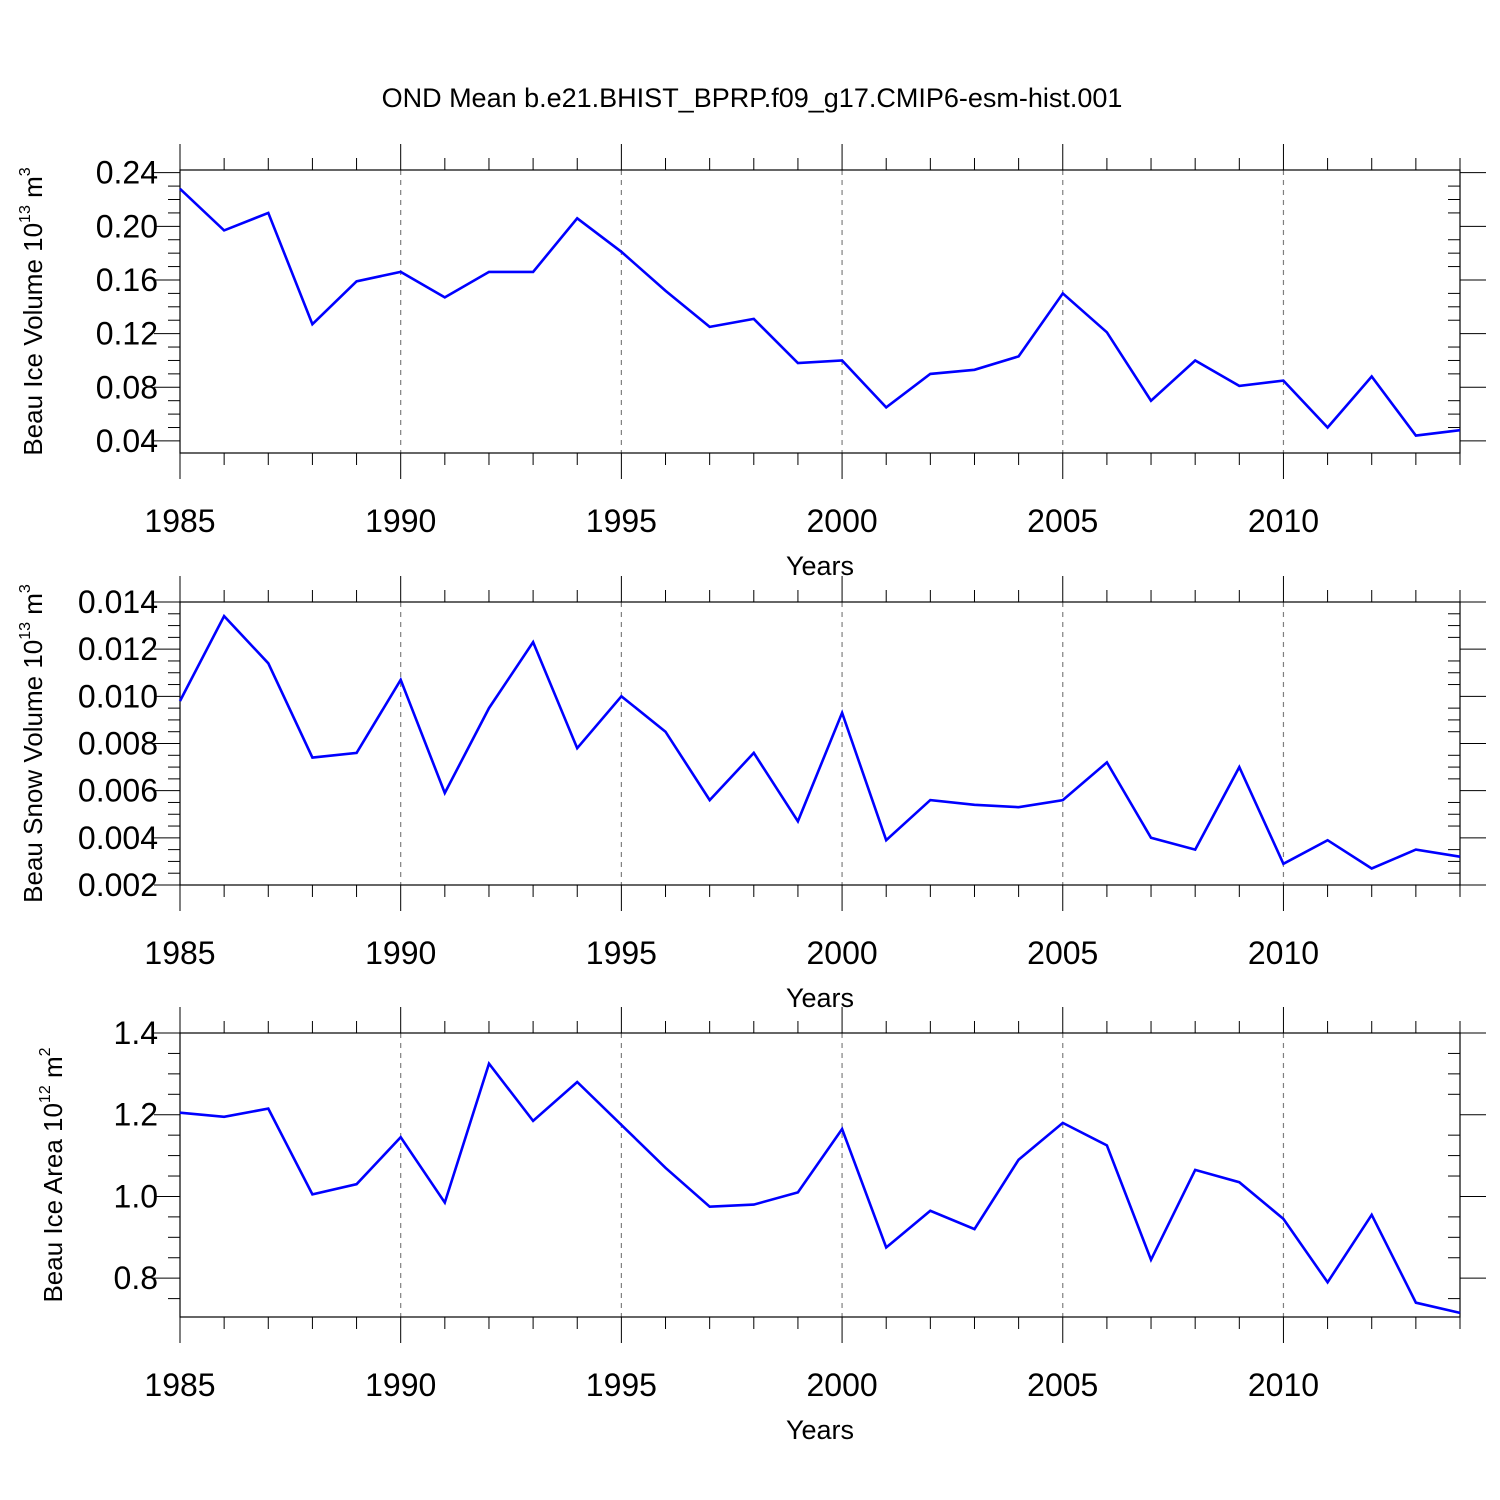  What do you see at coordinates (118, 649) in the screenshot?
I see `y-tick-label: 0.012` at bounding box center [118, 649].